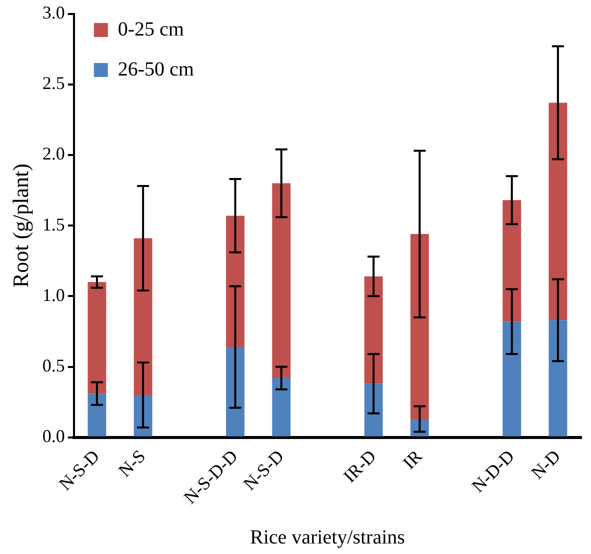 This screenshot has width=591, height=554. I want to click on y-tick-label: 0.5, so click(53, 366).